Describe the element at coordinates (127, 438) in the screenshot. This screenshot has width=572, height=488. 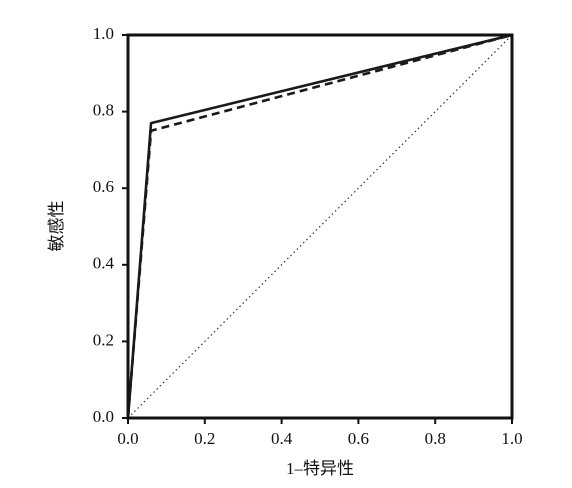
I see `x-tick-label: 0.0` at that location.